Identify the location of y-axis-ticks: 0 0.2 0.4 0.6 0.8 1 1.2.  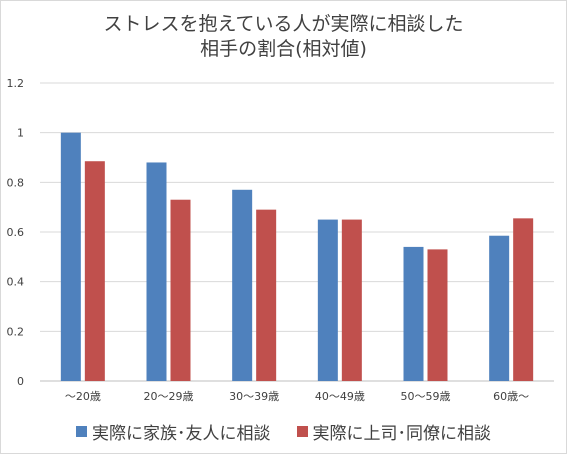
(16, 232).